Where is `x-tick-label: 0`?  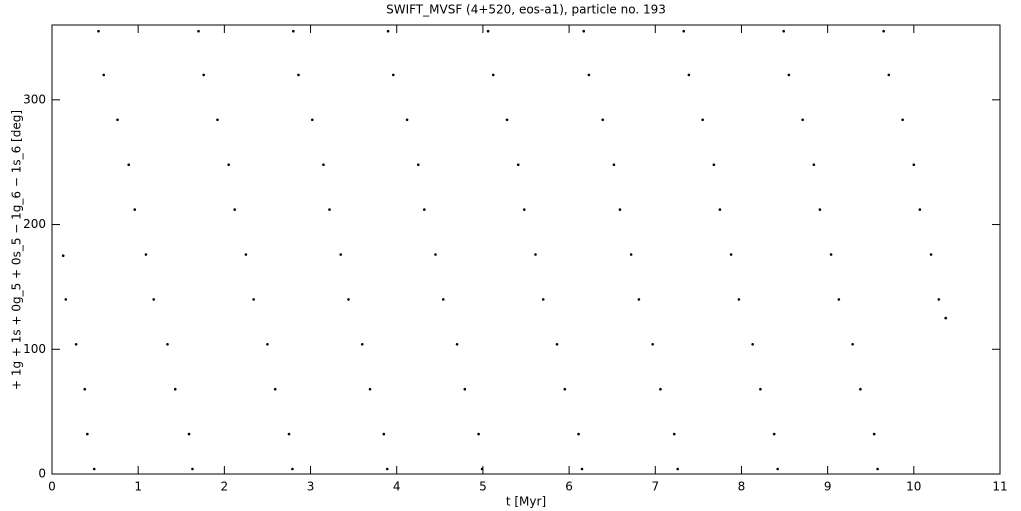 x-tick-label: 0 is located at coordinates (52, 487).